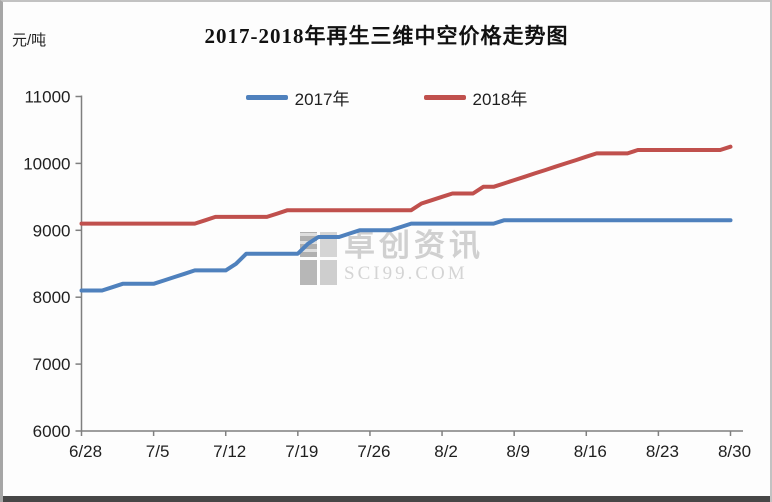 The width and height of the screenshot is (772, 502). Describe the element at coordinates (52, 297) in the screenshot. I see `y-tick-label: 8000` at that location.